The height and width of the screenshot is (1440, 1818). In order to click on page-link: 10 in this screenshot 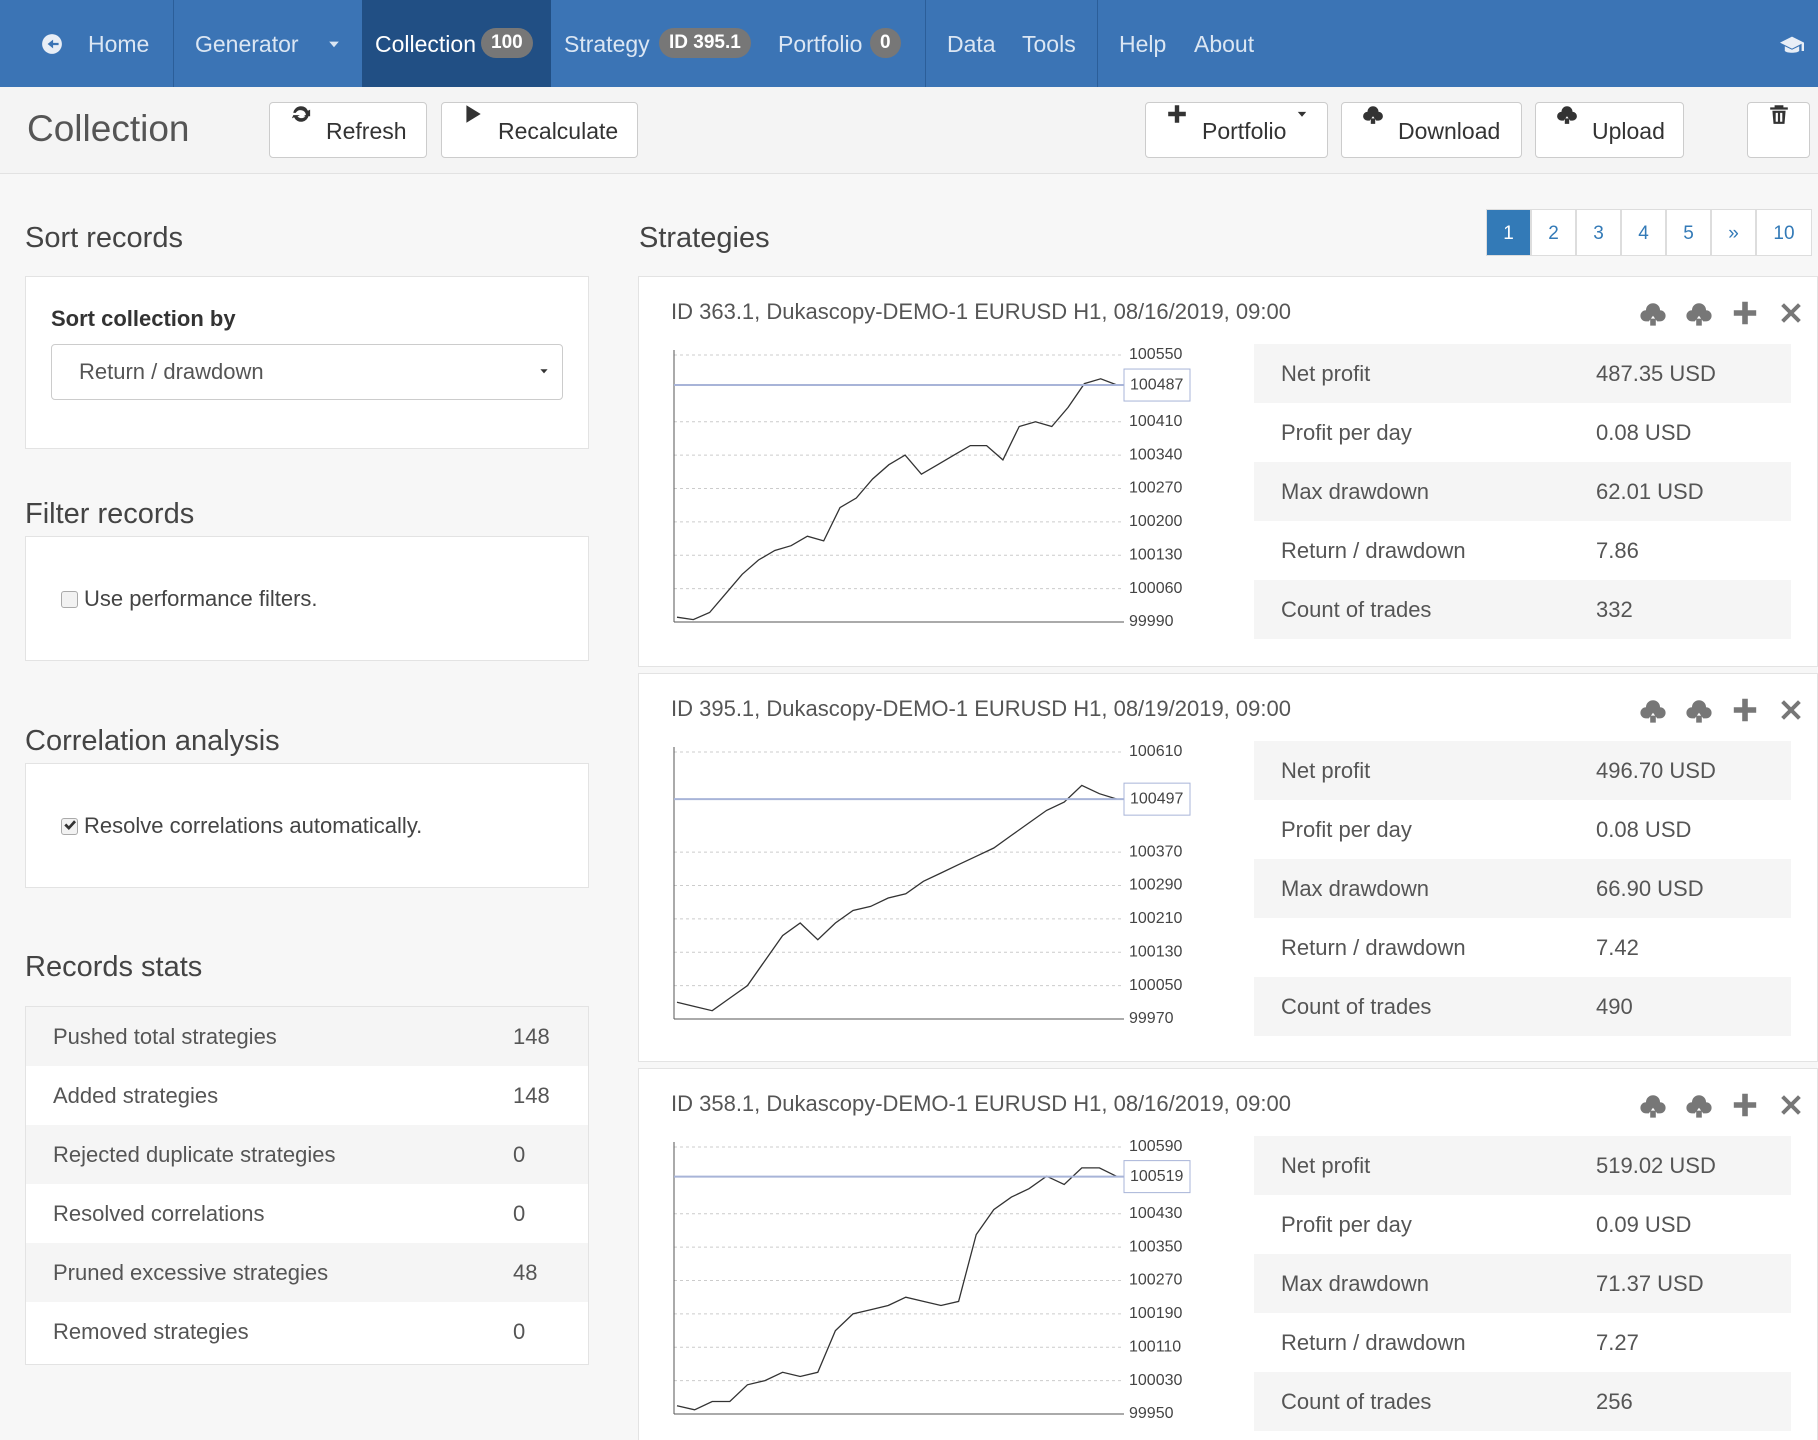, I will do `click(1784, 232)`.